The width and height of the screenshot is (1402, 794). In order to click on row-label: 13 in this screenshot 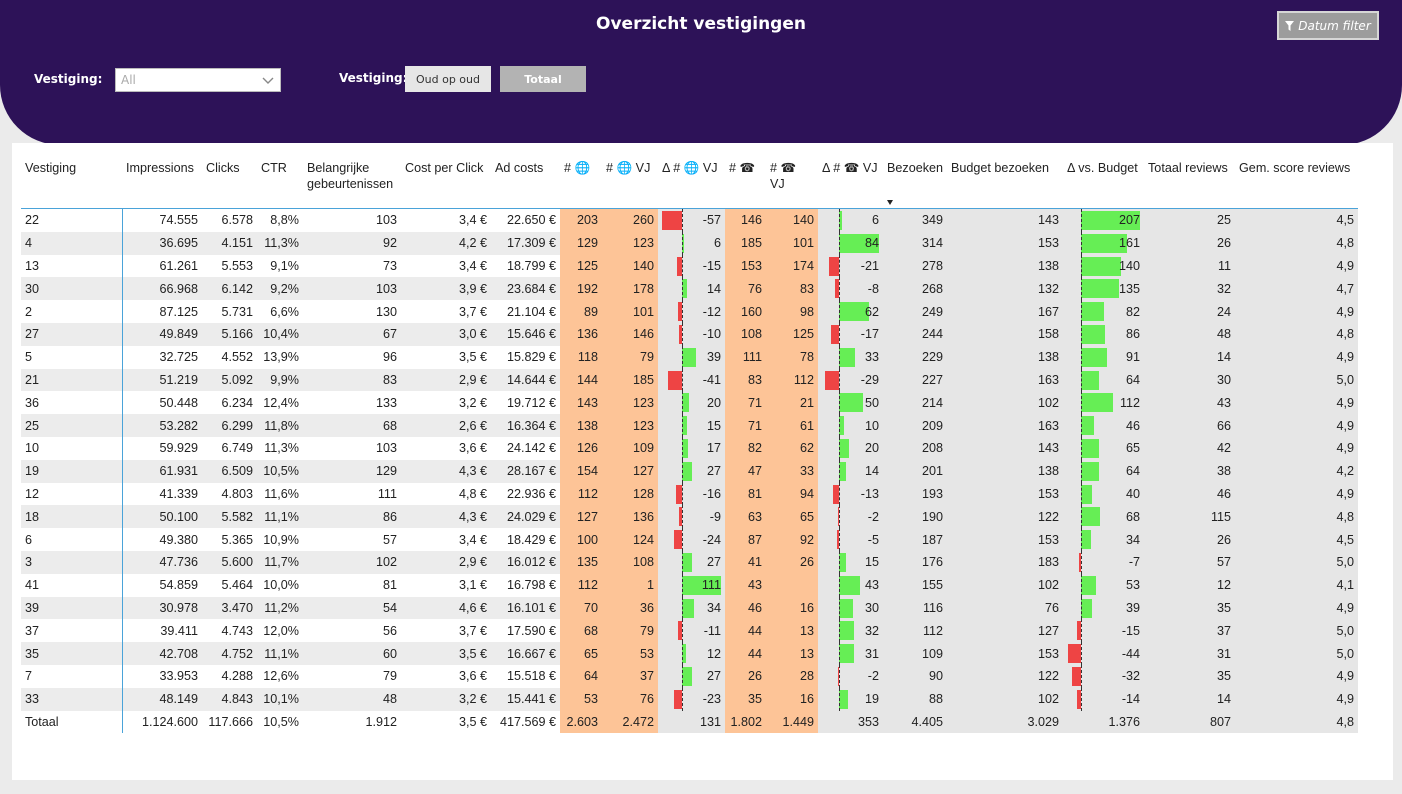, I will do `click(72, 266)`.